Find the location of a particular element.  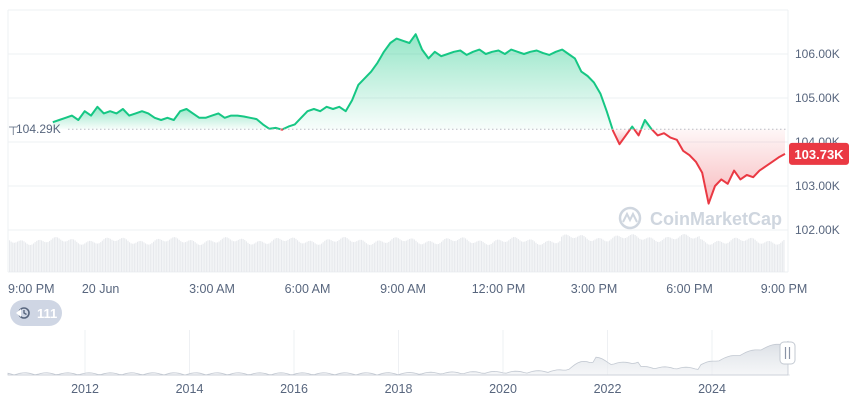

x-tick-label: 9:00 PM is located at coordinates (31, 289).